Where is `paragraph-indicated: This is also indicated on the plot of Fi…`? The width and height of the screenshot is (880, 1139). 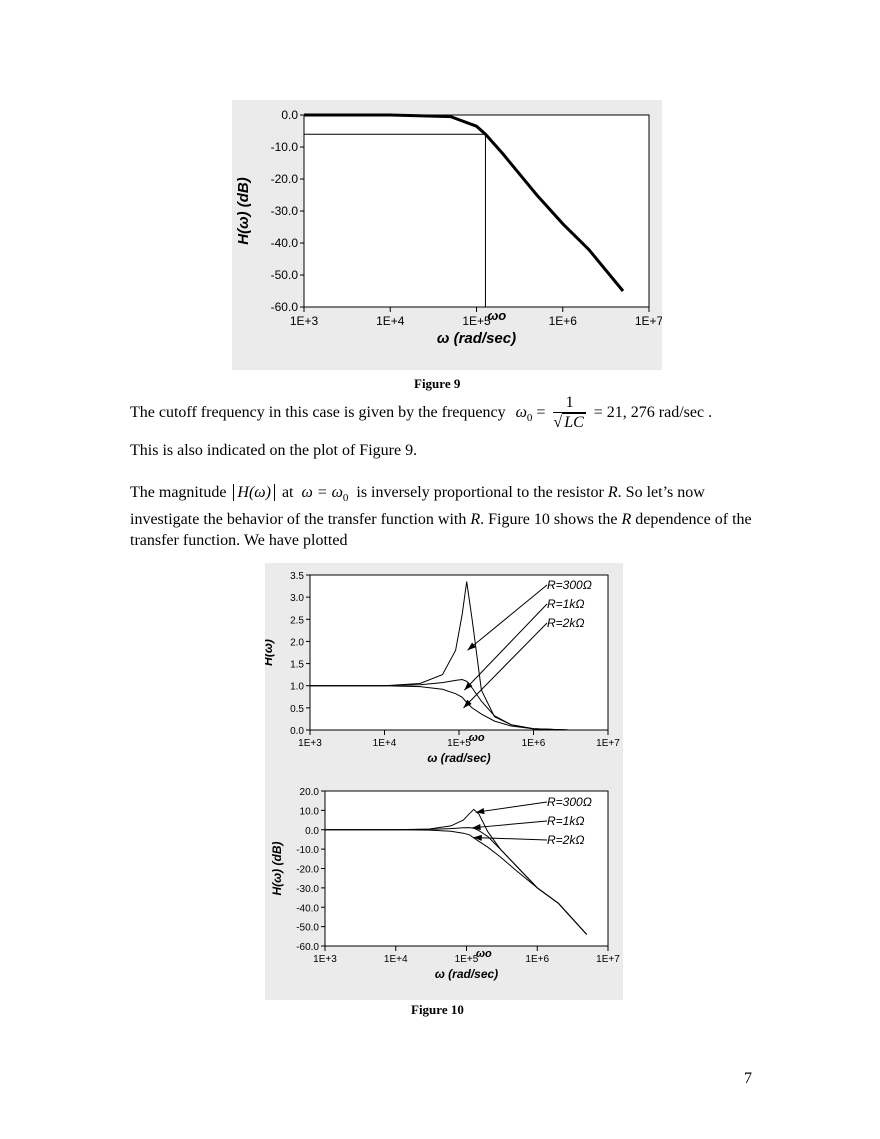 paragraph-indicated: This is also indicated on the plot of Fi… is located at coordinates (274, 450).